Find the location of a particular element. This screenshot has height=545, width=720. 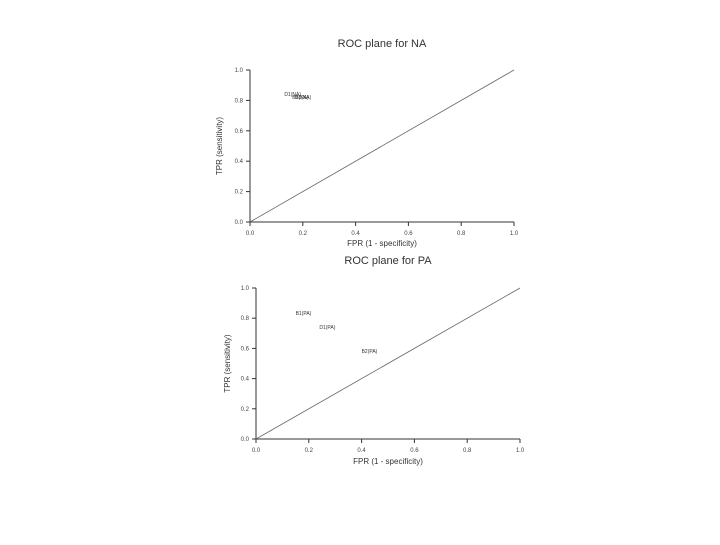

chart-title: ROC plane for PA is located at coordinates (388, 261).